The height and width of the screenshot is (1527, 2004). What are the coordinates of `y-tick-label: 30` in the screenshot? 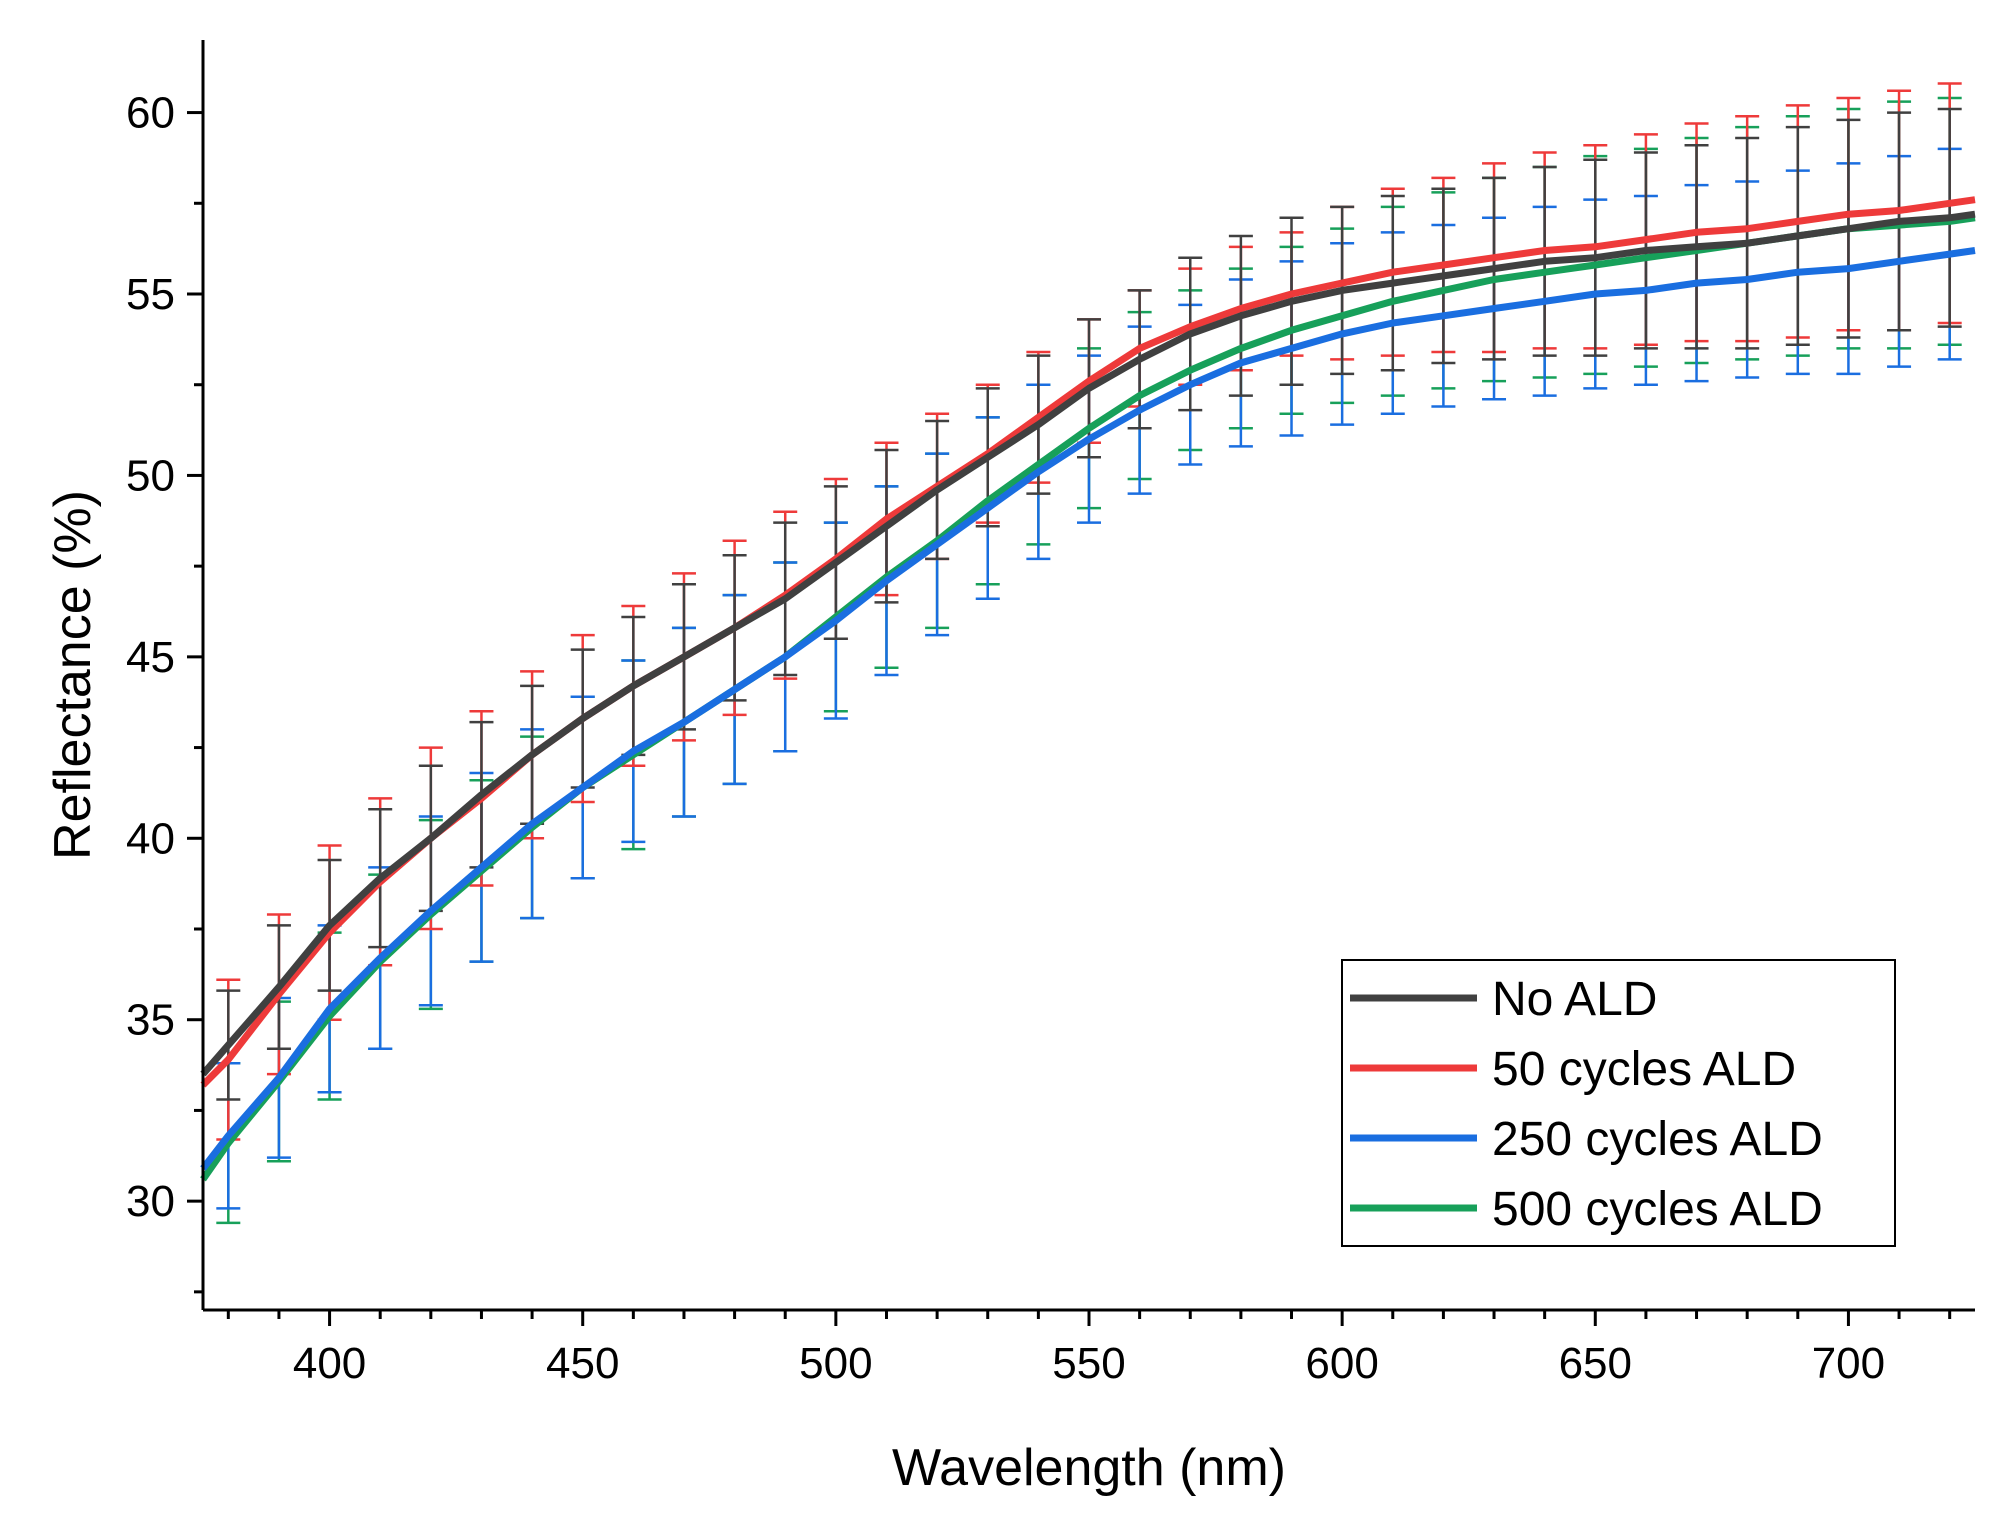 It's located at (150, 1201).